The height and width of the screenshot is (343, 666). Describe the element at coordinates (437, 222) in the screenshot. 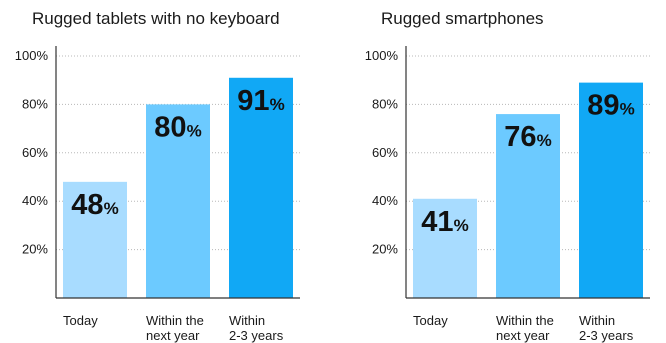

I see `bar-value-number: 41` at that location.